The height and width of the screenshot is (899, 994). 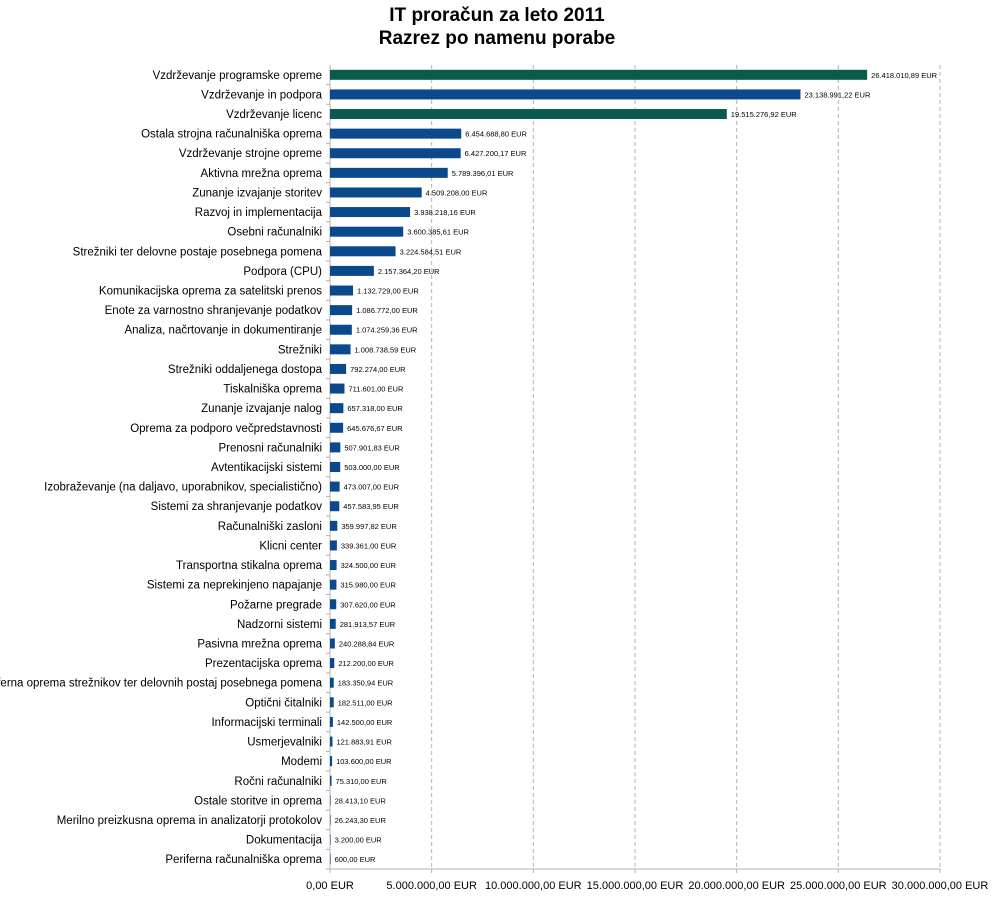 I want to click on value-label: 240.288,84 EUR, so click(x=367, y=643).